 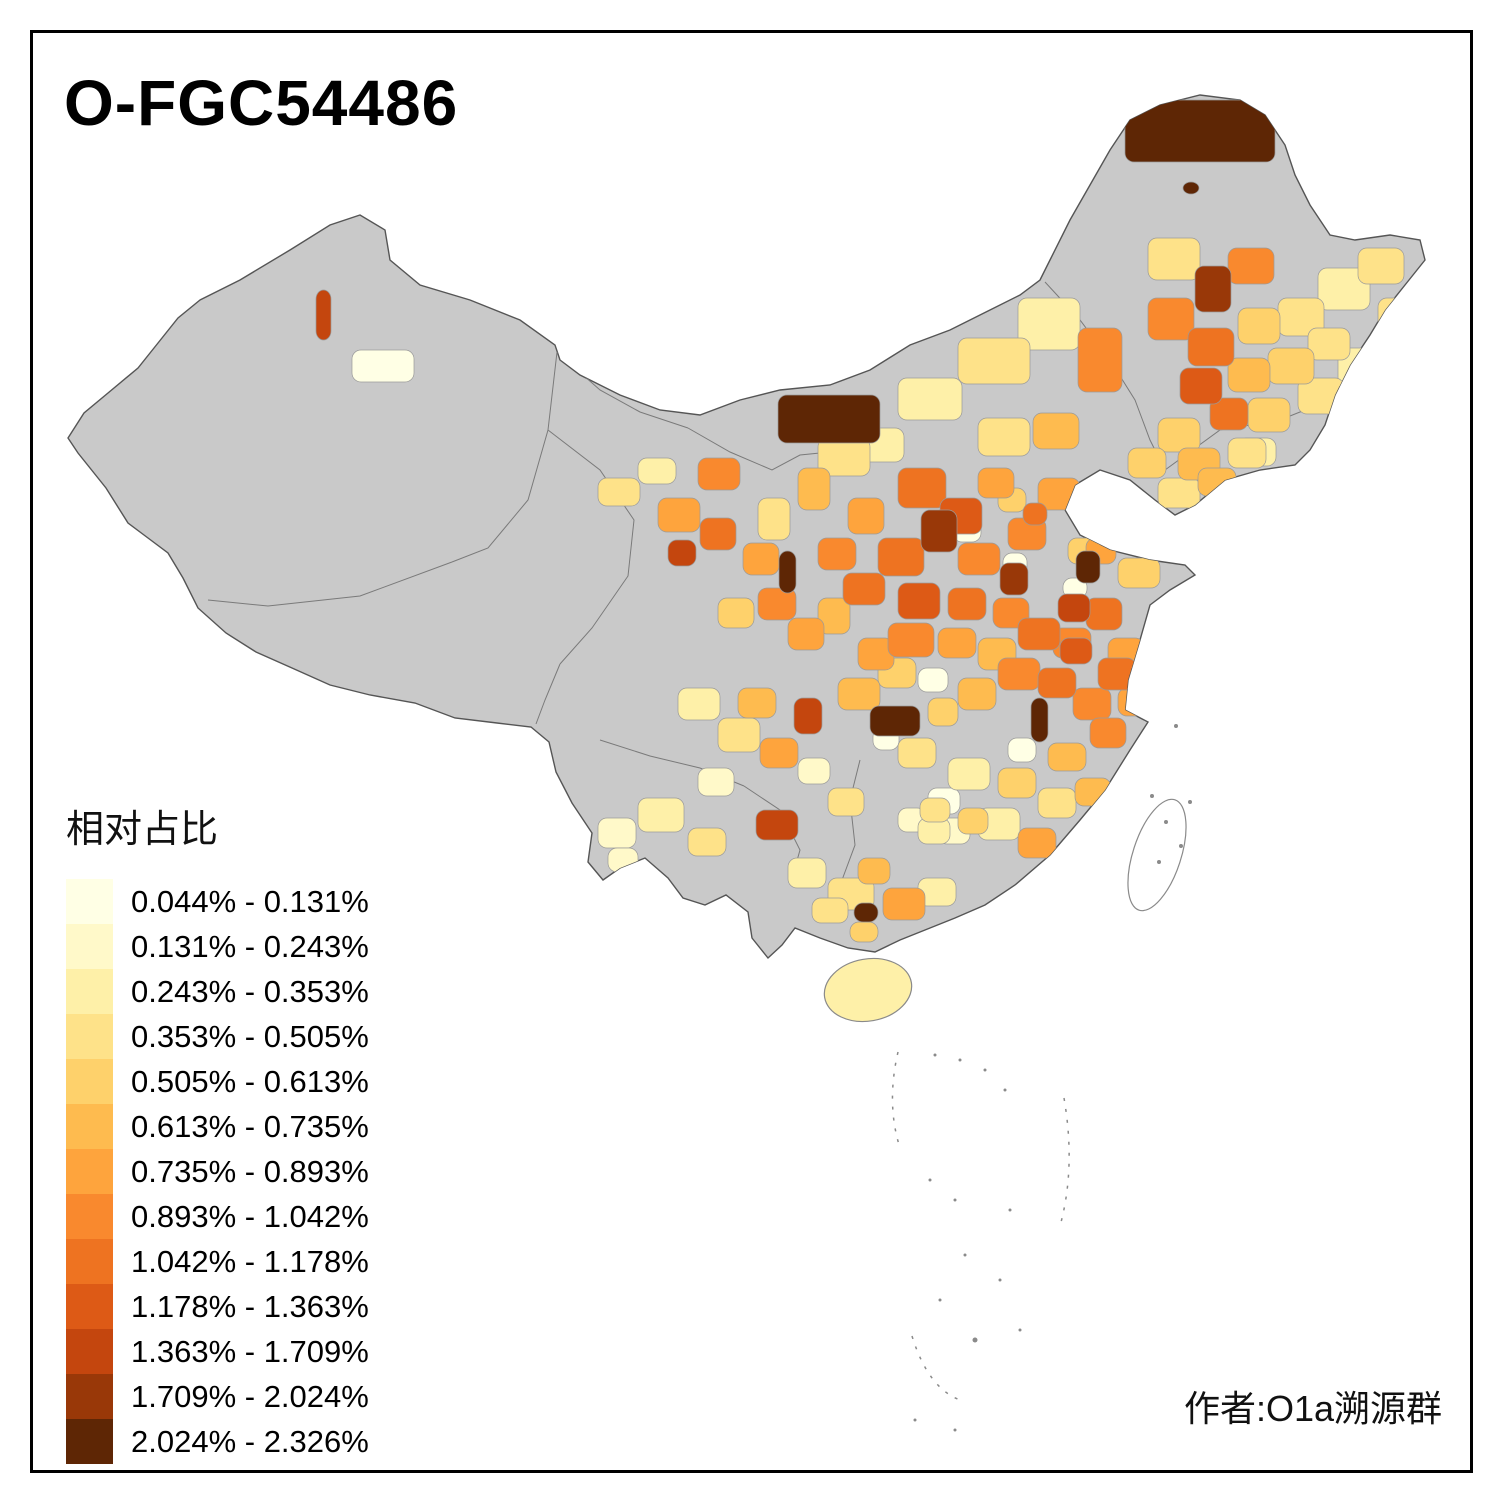 I want to click on legend-label: 0.353% - 0.505%, so click(x=250, y=1036).